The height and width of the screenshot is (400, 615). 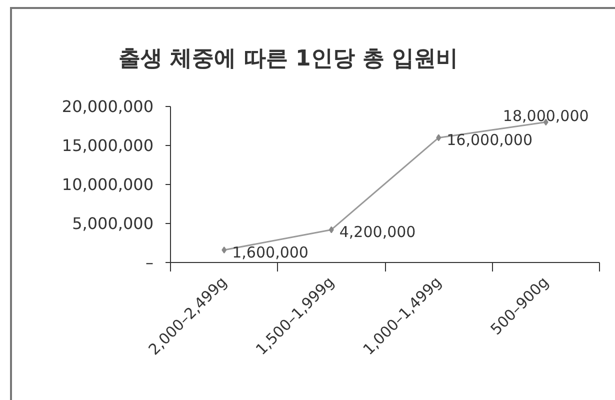 I want to click on y-tick-label: 20,000,000, so click(x=108, y=106).